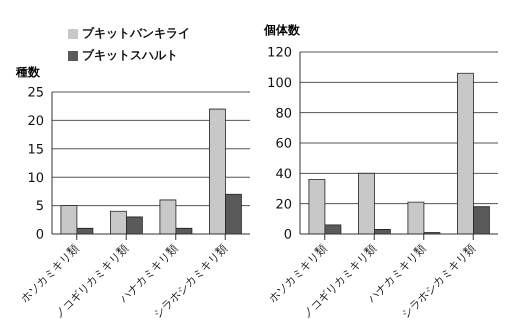 The image size is (512, 330). What do you see at coordinates (279, 53) in the screenshot?
I see `y-tick-label: 120` at bounding box center [279, 53].